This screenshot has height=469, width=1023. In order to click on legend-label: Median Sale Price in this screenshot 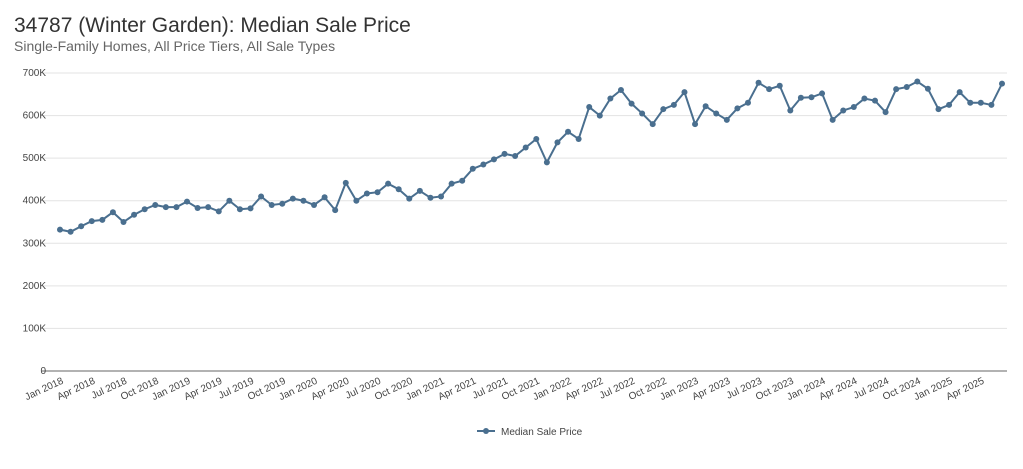, I will do `click(542, 432)`.